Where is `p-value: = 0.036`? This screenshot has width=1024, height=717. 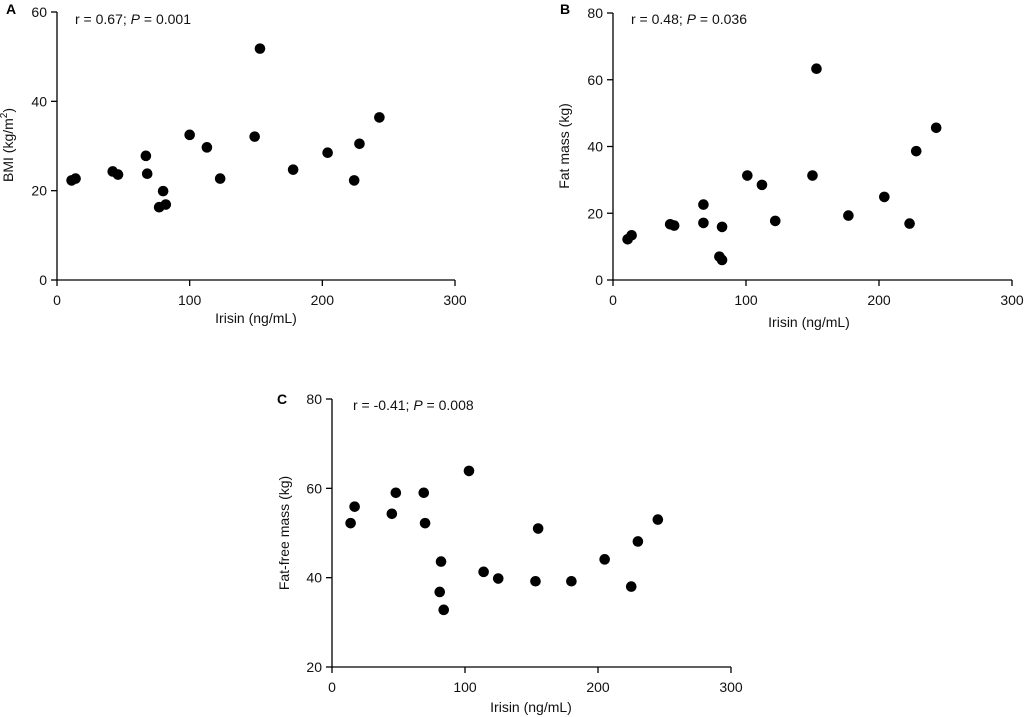
p-value: = 0.036 is located at coordinates (721, 19).